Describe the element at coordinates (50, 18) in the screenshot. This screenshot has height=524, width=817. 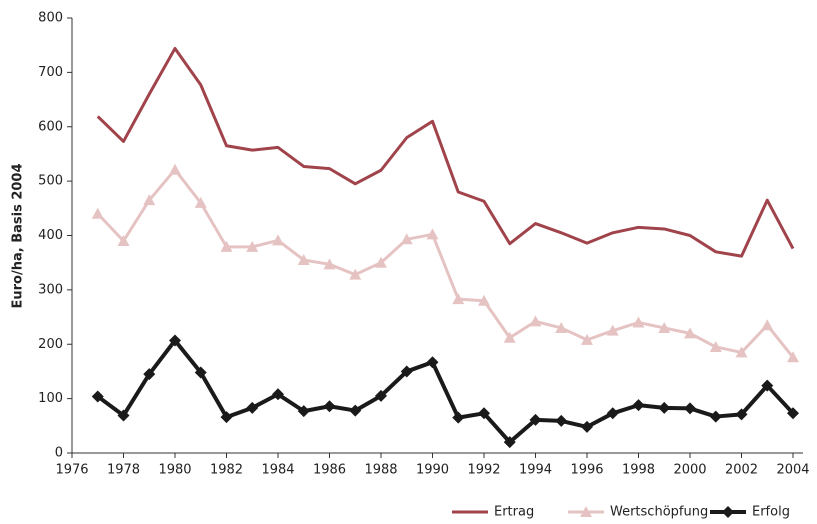
I see `y-tick-label: 800` at that location.